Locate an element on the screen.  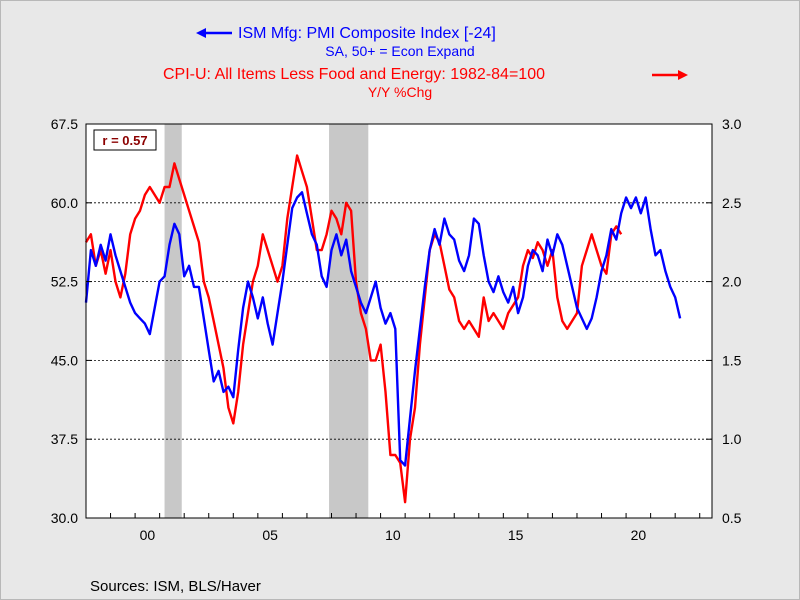
right-tick-label-2: 1.5 is located at coordinates (732, 360).